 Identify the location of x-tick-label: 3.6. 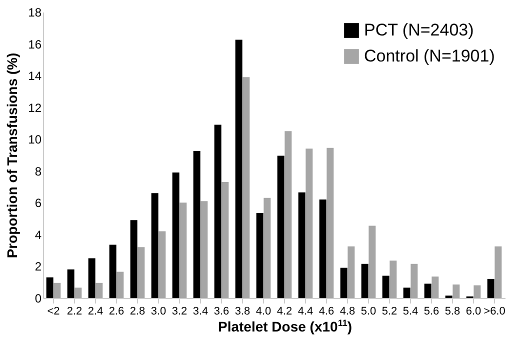
(222, 312).